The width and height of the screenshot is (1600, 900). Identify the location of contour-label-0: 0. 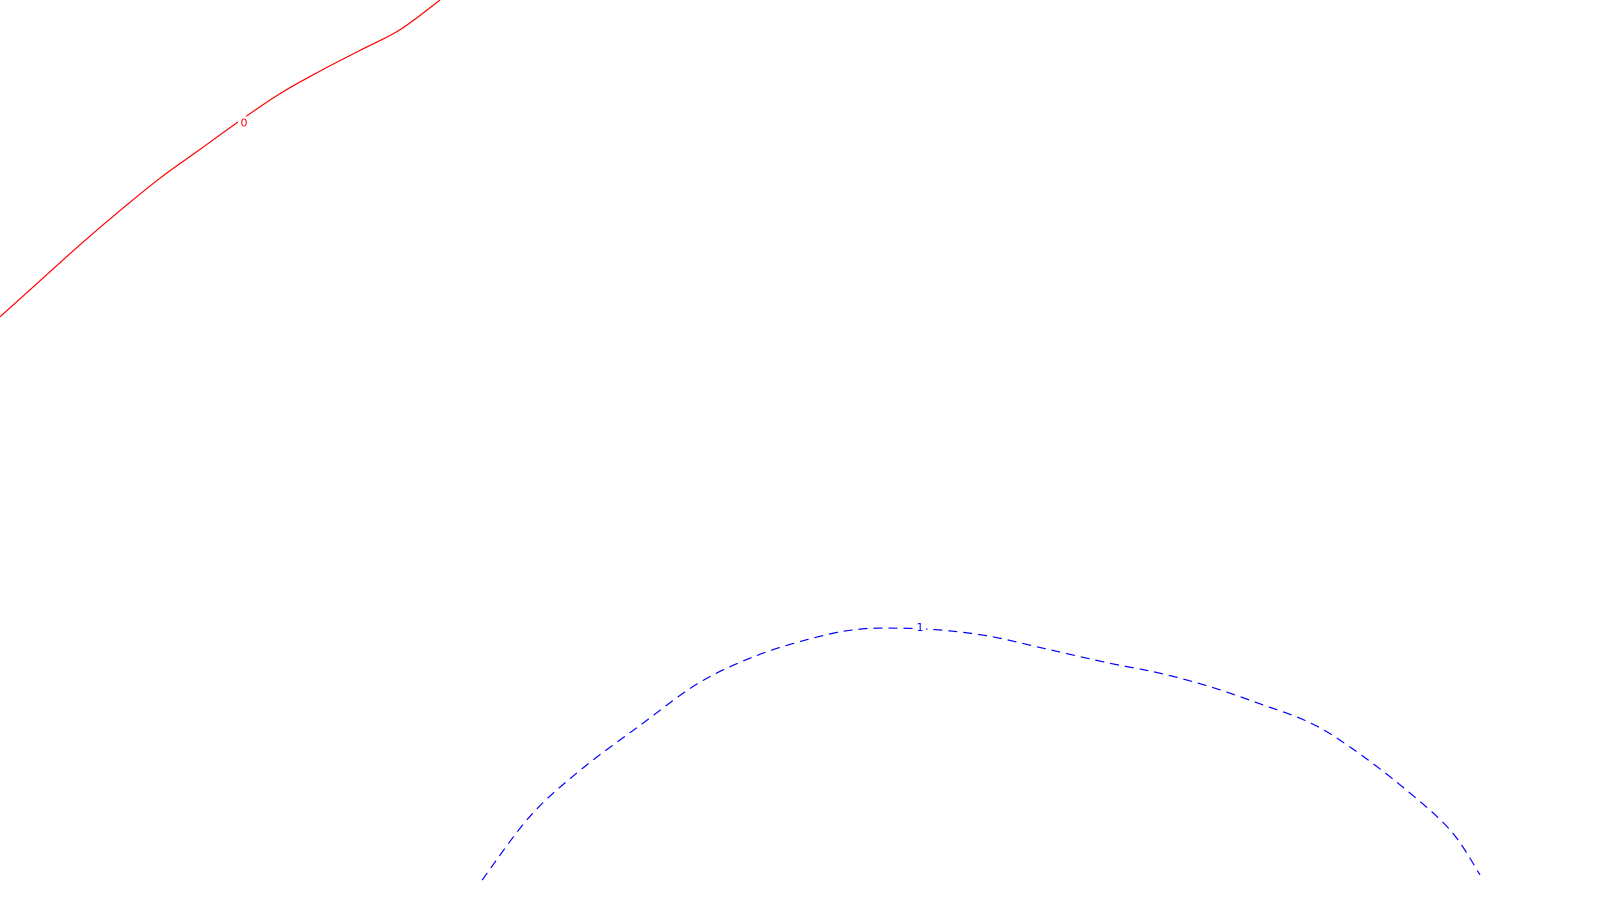
(244, 122).